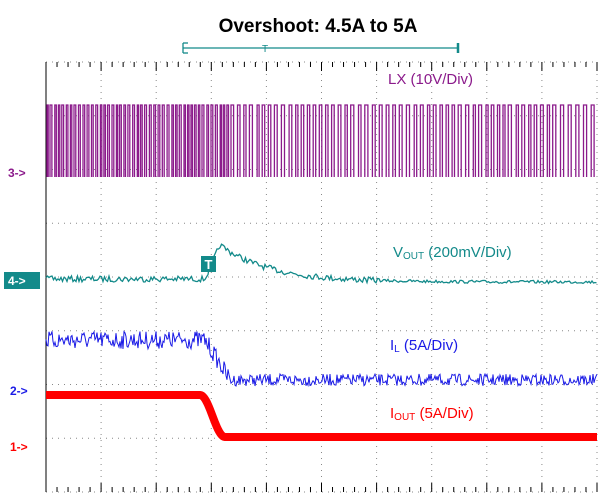  Describe the element at coordinates (17, 173) in the screenshot. I see `ch3-marker: 3->` at that location.